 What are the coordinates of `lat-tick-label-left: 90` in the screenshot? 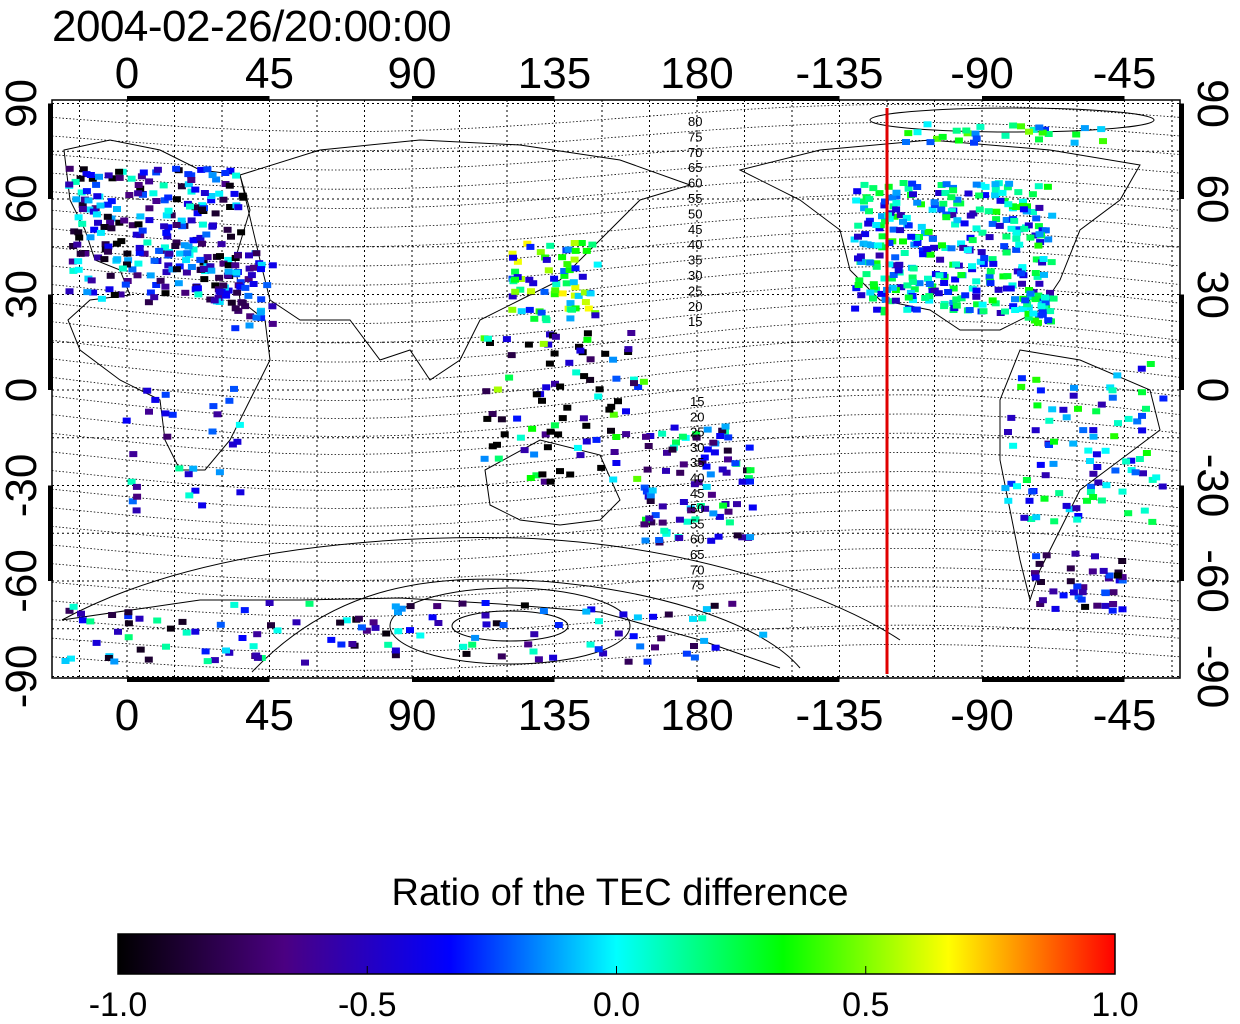 It's located at (23, 103).